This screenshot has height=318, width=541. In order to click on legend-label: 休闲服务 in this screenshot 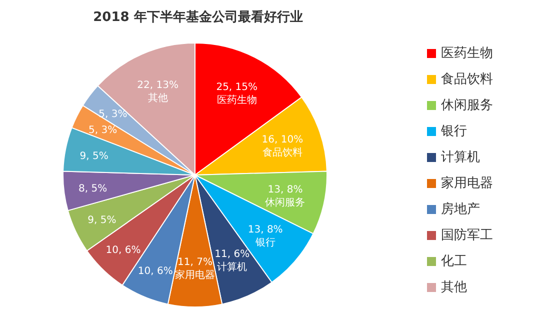, I will do `click(467, 105)`.